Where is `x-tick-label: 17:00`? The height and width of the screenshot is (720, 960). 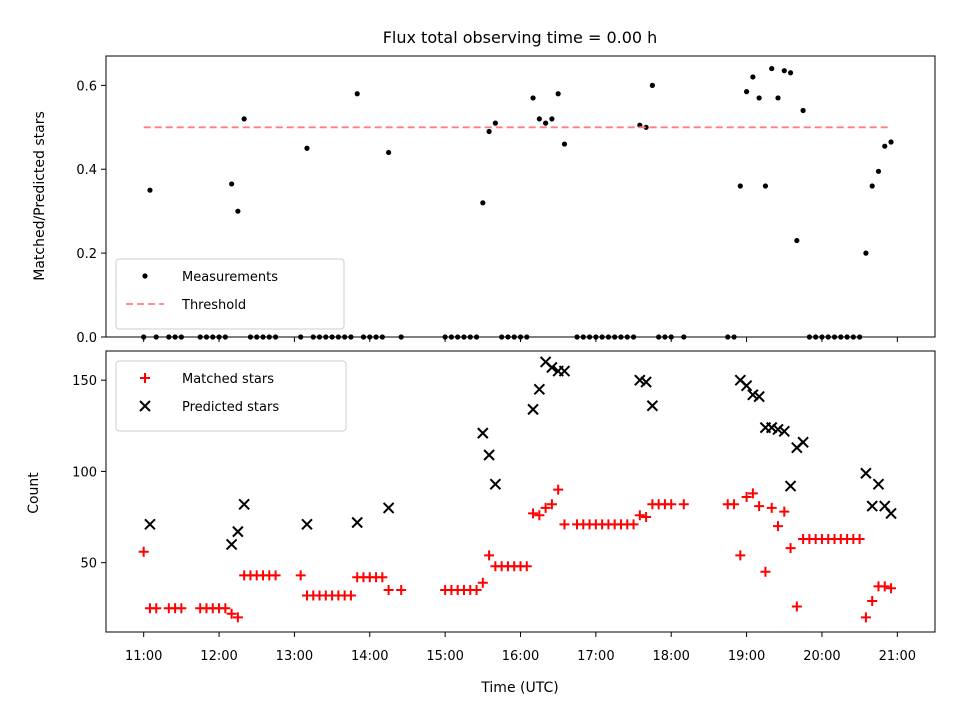 x-tick-label: 17:00 is located at coordinates (595, 656).